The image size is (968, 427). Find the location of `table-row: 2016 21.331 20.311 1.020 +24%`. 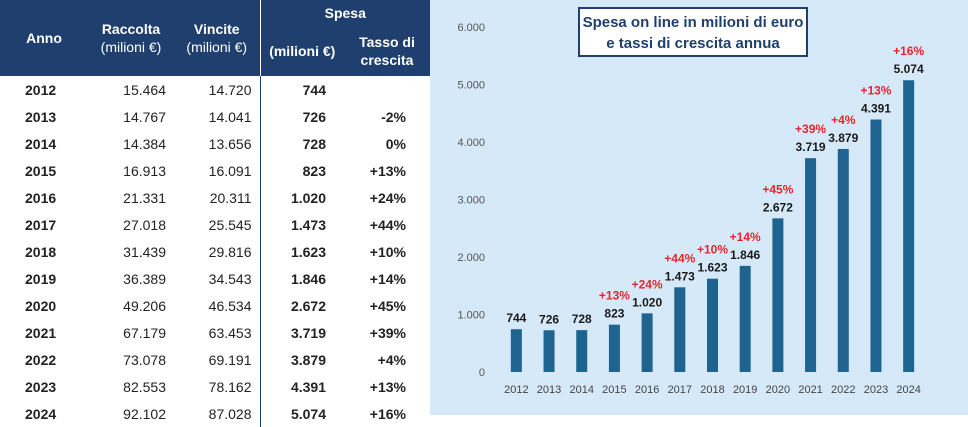

table-row: 2016 21.331 20.311 1.020 +24% is located at coordinates (215, 197).